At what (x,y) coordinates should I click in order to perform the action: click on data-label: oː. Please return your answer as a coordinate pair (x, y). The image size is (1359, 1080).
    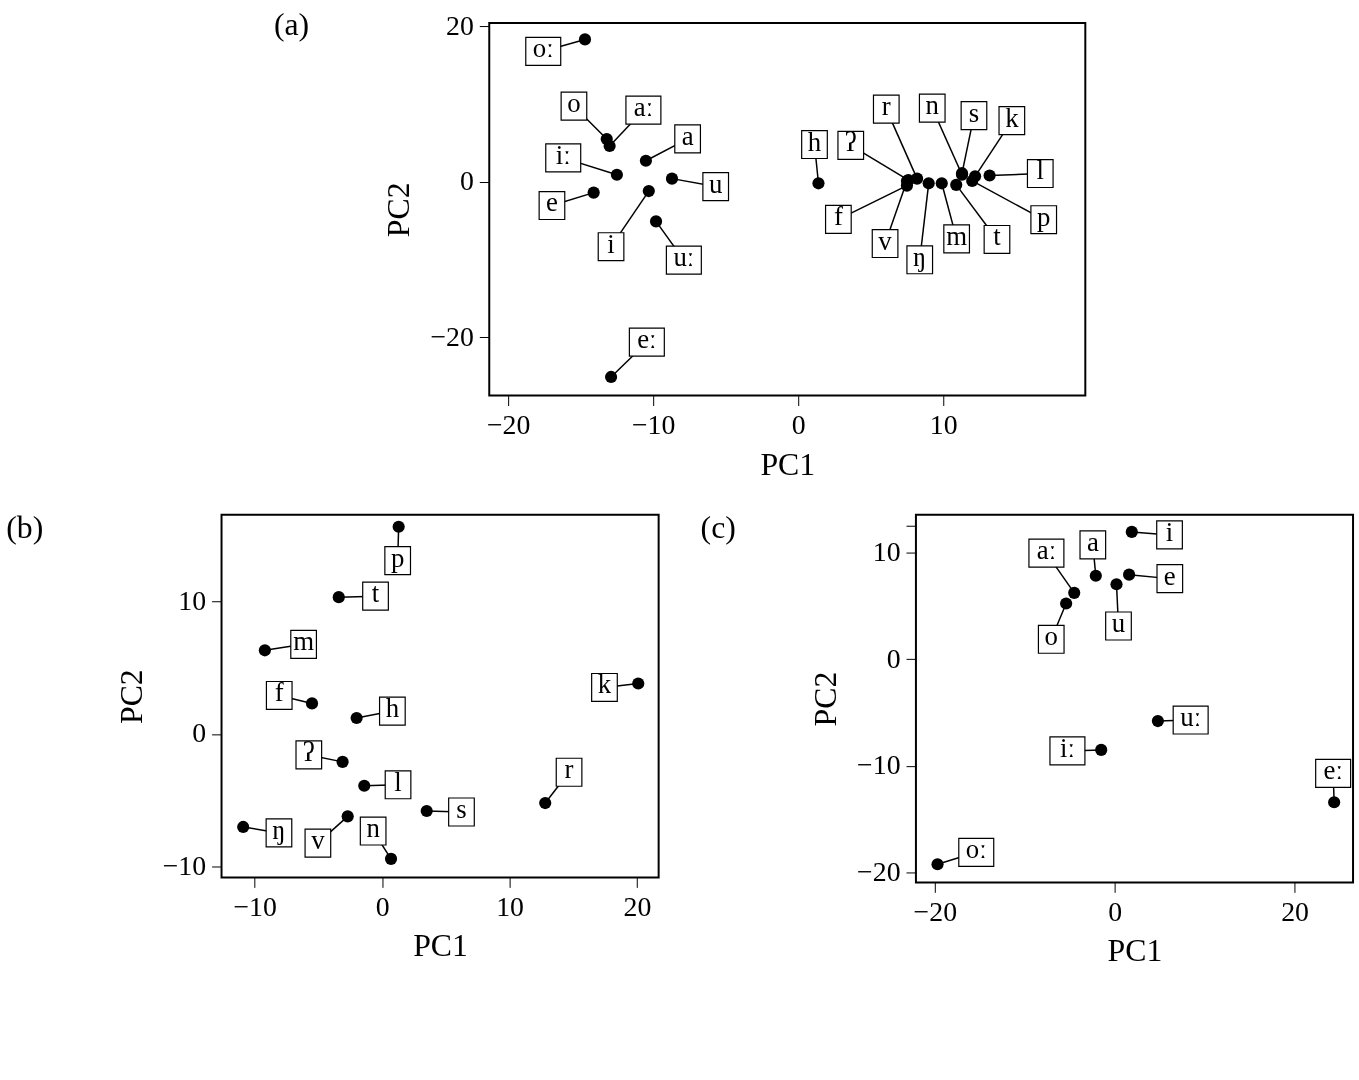
    Looking at the image, I should click on (543, 48).